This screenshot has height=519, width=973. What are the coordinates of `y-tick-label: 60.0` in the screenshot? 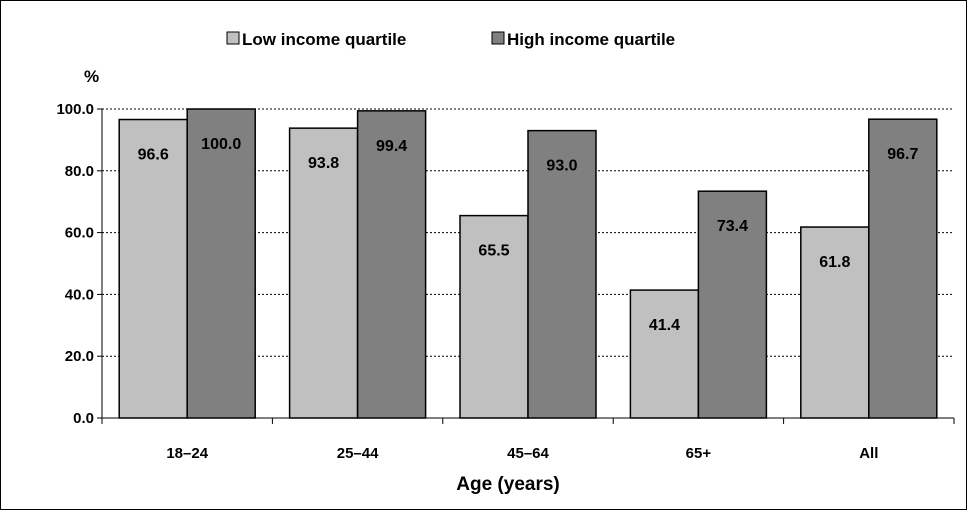 It's located at (79, 233).